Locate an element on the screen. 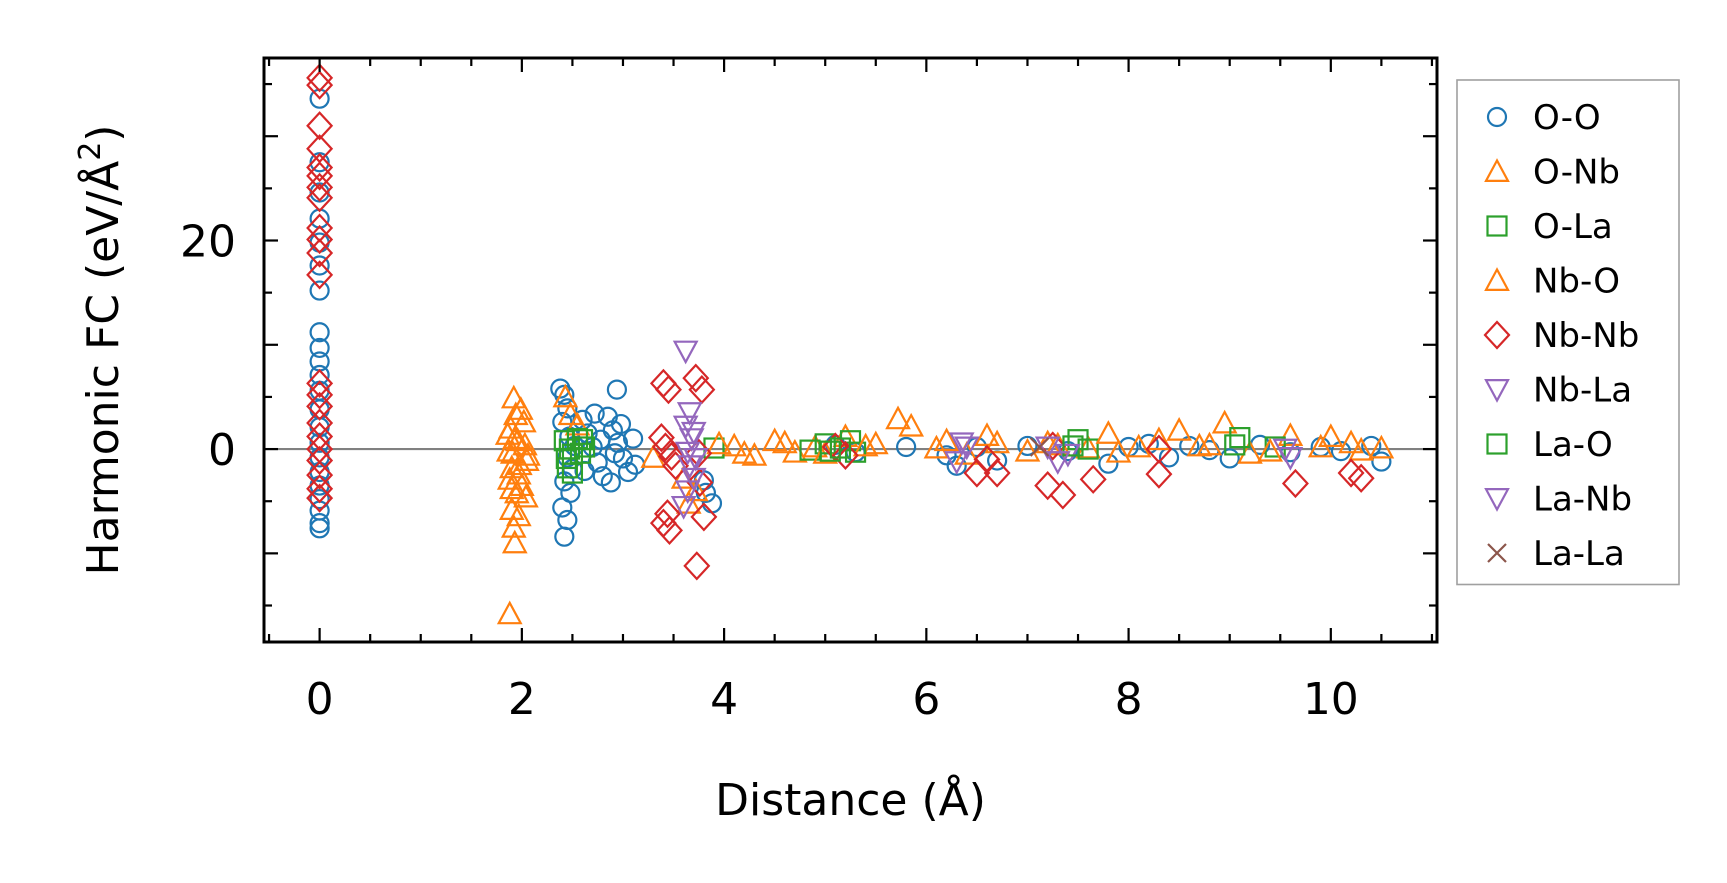  series-la-o is located at coordinates (903, 447).